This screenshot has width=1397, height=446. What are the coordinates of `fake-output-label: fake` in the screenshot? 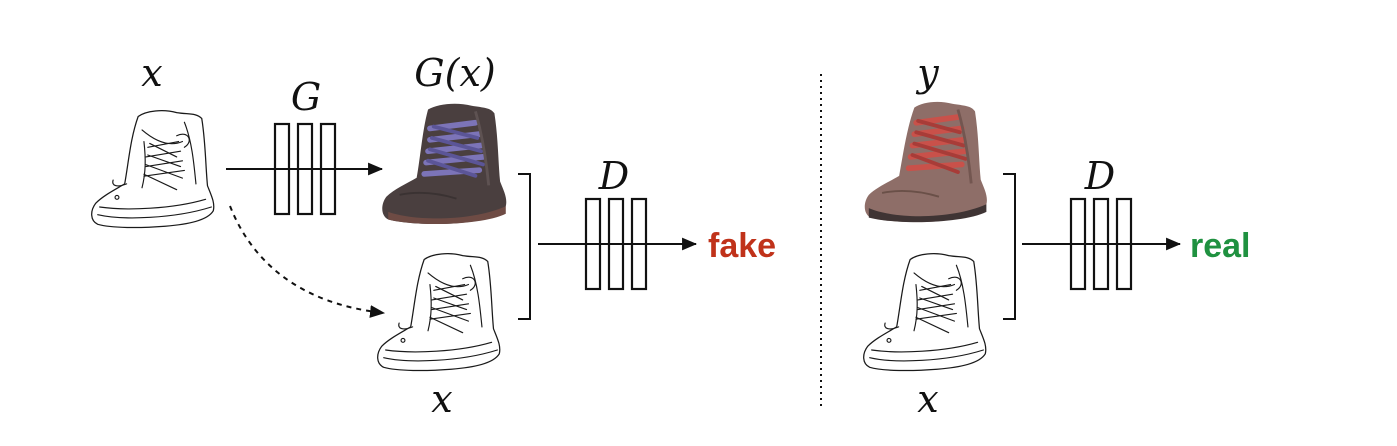 It's located at (742, 246).